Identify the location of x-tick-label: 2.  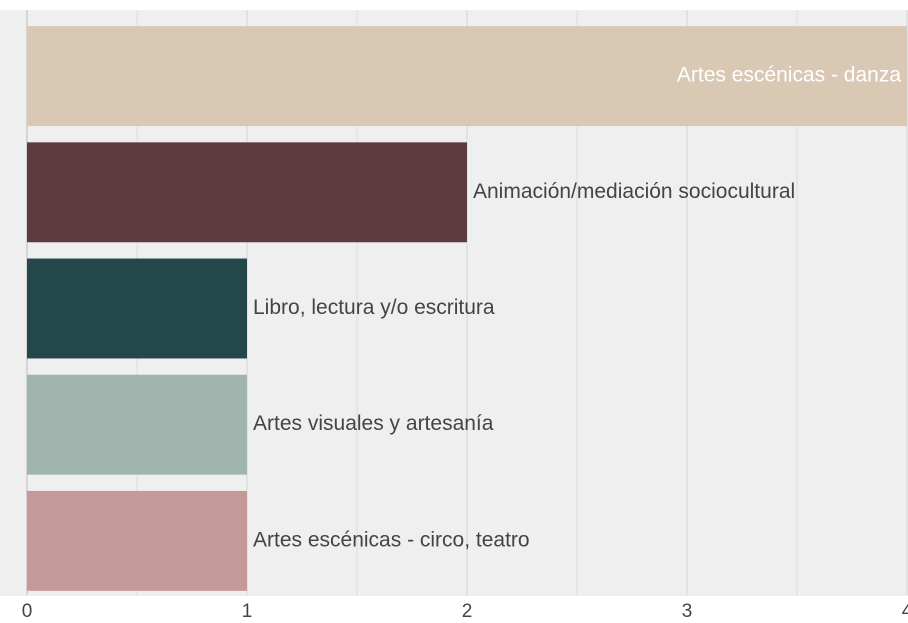
(467, 611).